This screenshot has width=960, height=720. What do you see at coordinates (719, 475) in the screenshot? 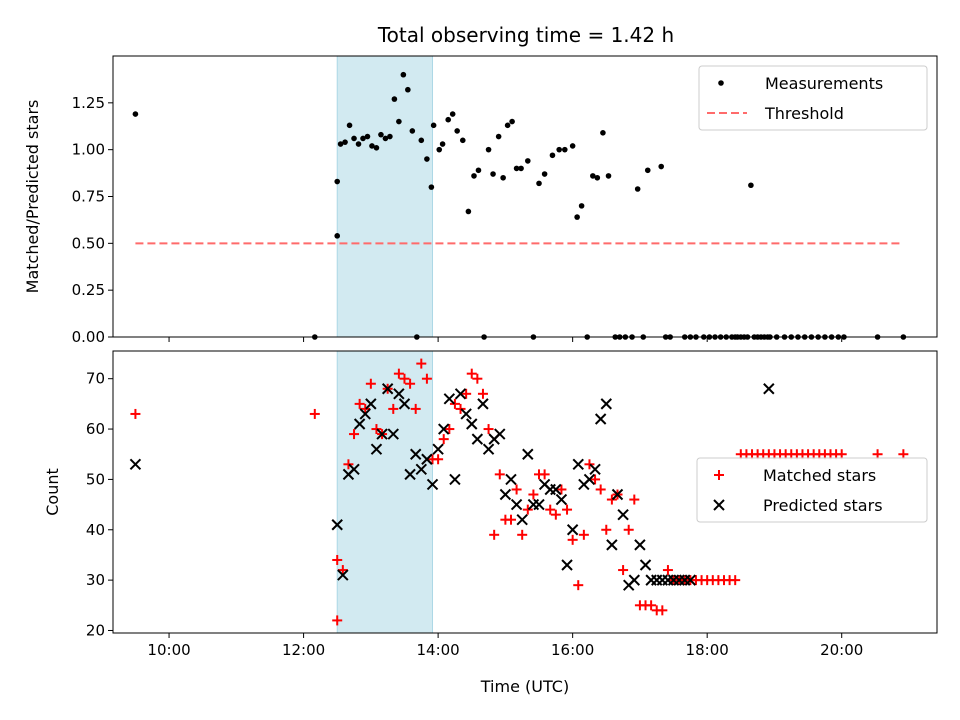
I see `legend-matched-marker` at bounding box center [719, 475].